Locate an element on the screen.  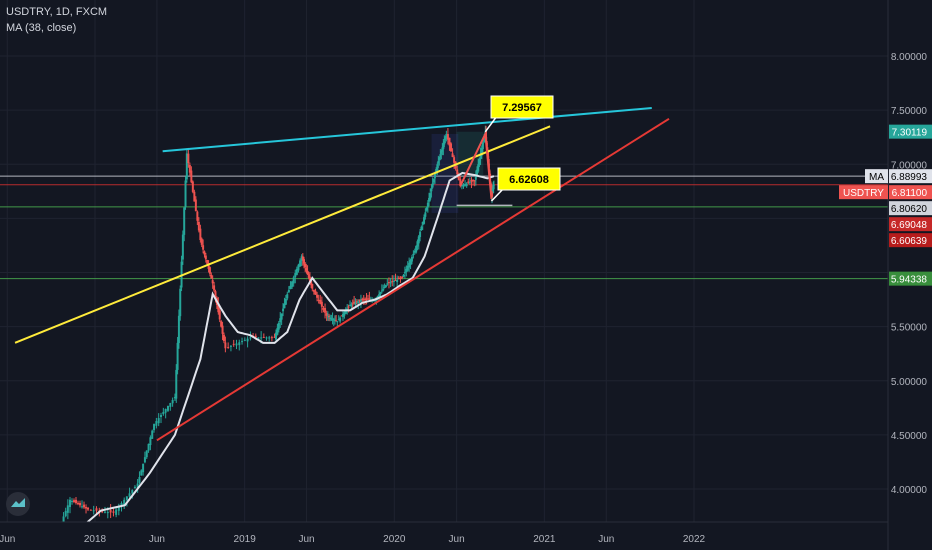
price-tag-value: 6.81100 is located at coordinates (910, 193).